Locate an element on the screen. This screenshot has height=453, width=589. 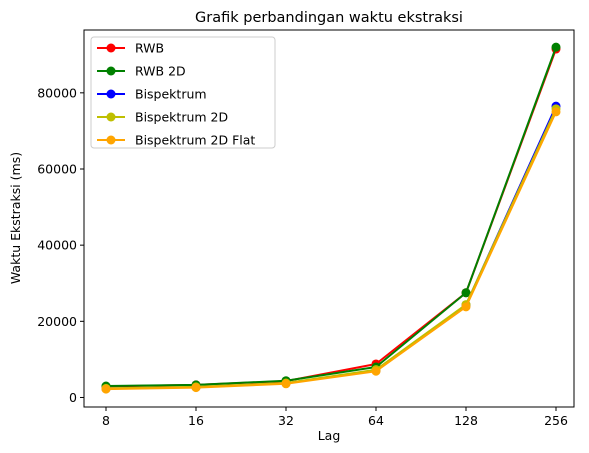
y-tick-label: 60000 is located at coordinates (57, 168).